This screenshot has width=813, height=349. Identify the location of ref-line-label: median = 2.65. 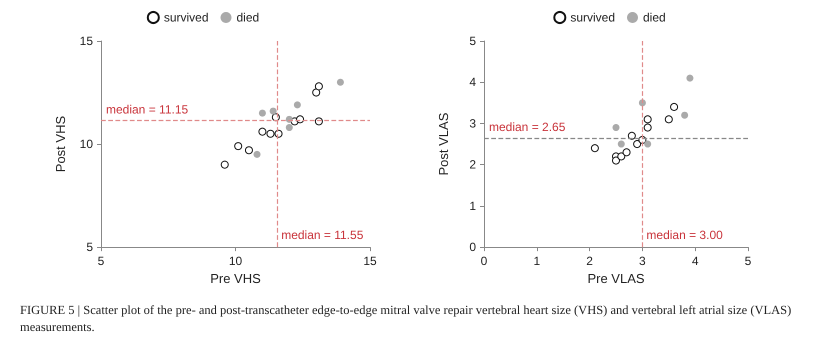
(527, 127).